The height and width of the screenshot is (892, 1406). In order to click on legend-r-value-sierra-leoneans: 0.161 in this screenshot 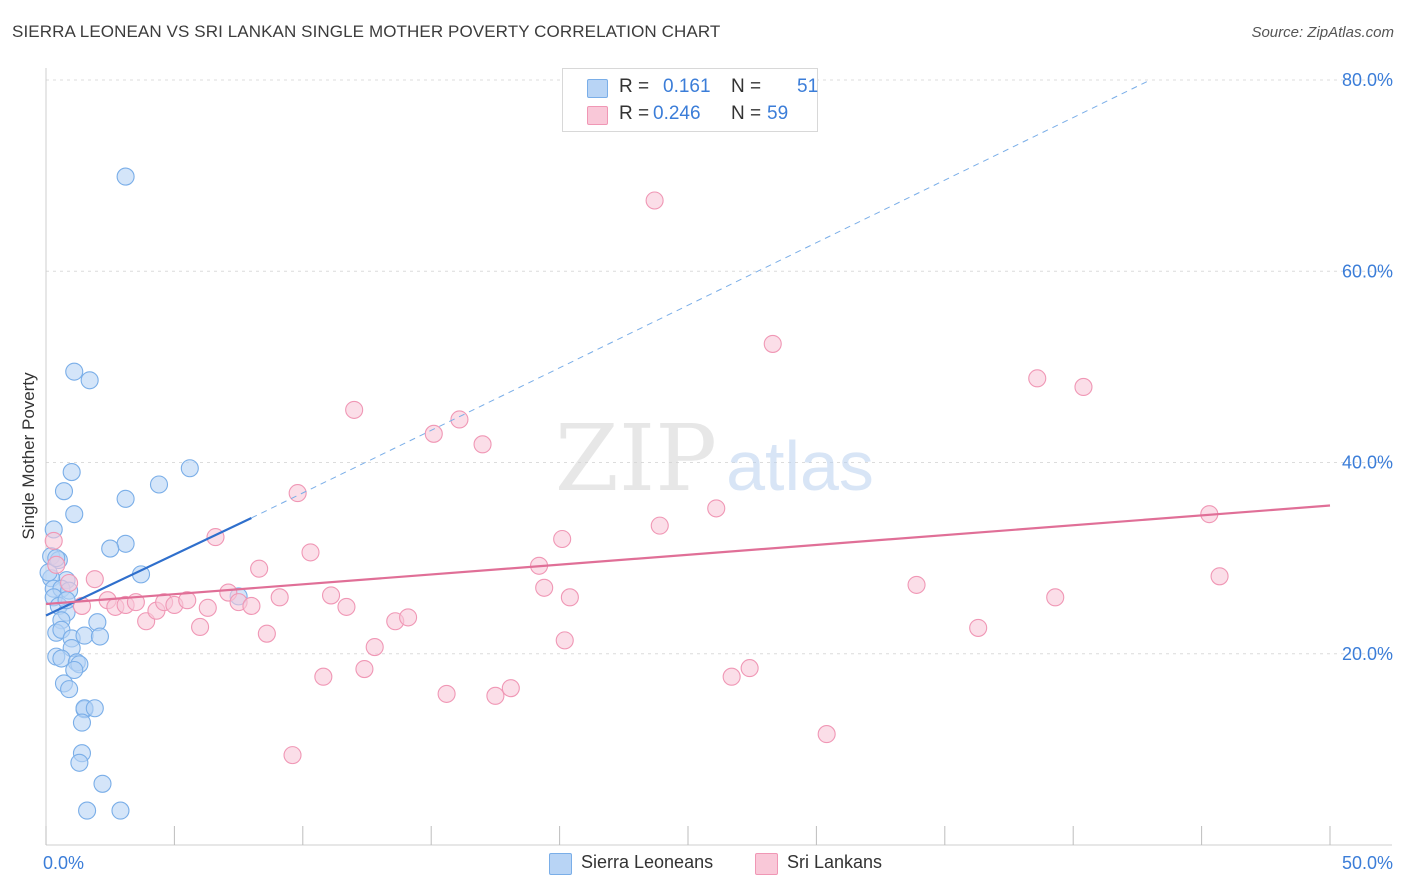, I will do `click(687, 86)`.